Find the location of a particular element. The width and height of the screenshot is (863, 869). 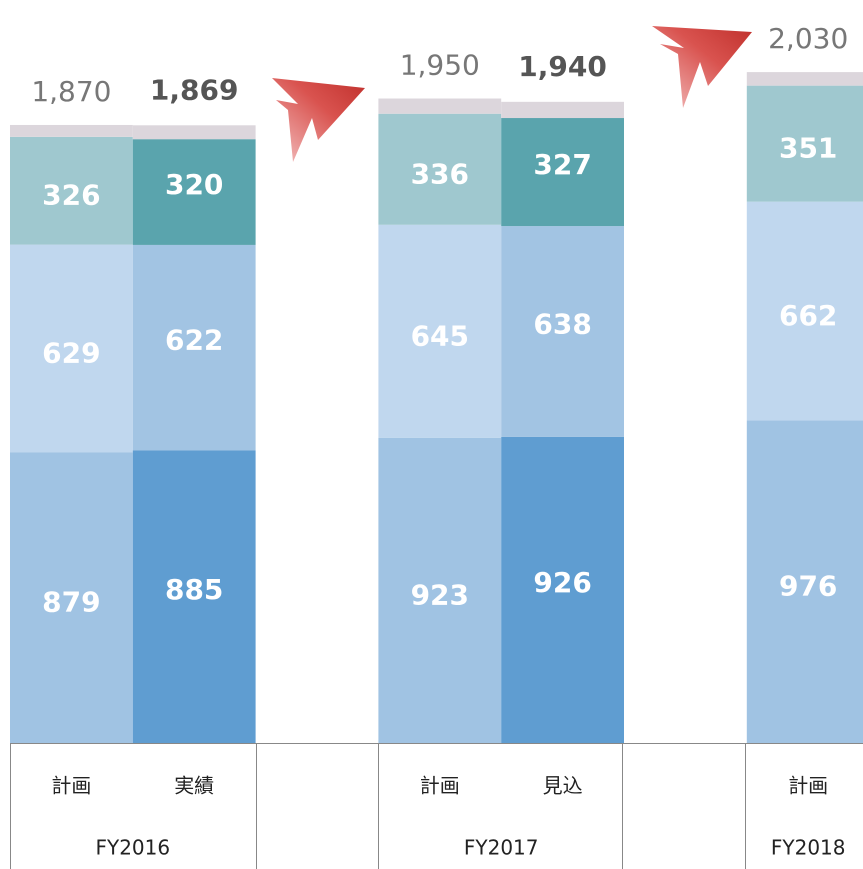

total-label: 1,869 is located at coordinates (194, 89).